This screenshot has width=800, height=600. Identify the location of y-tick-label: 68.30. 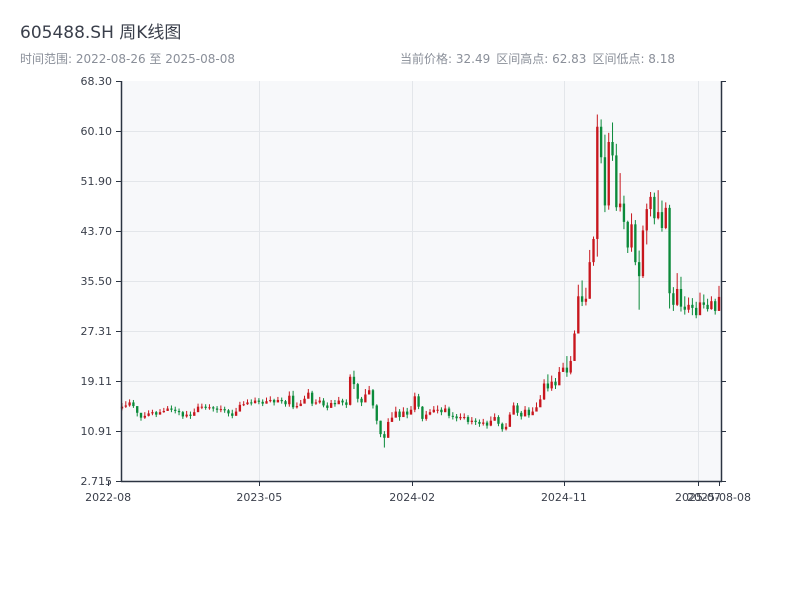
(97, 81).